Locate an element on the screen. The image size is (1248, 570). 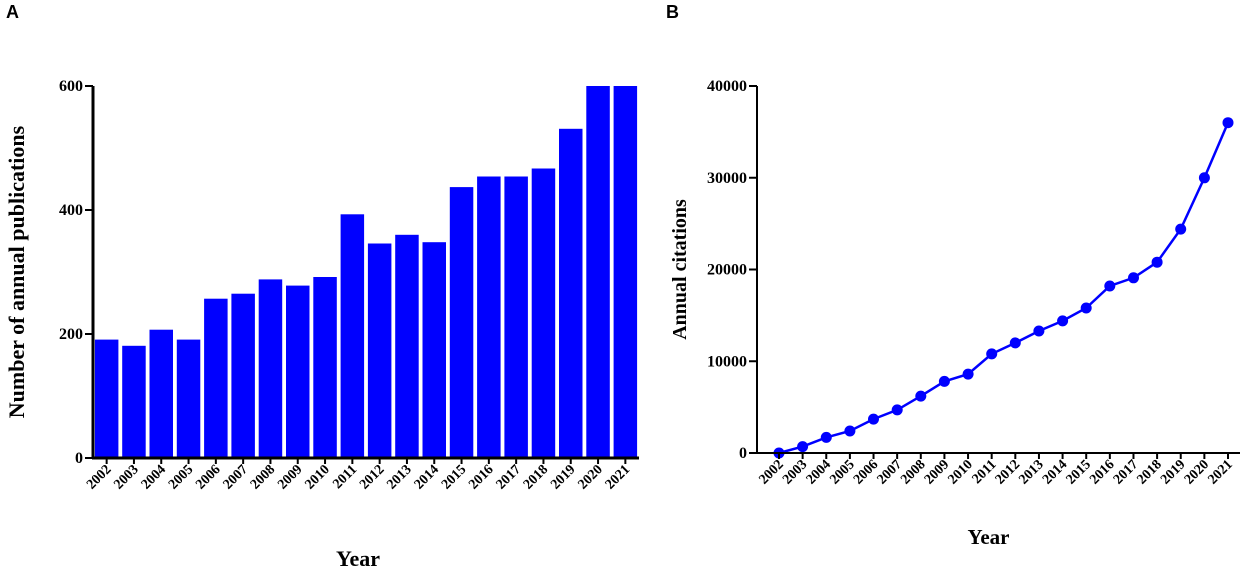
bar-2006 is located at coordinates (216, 378).